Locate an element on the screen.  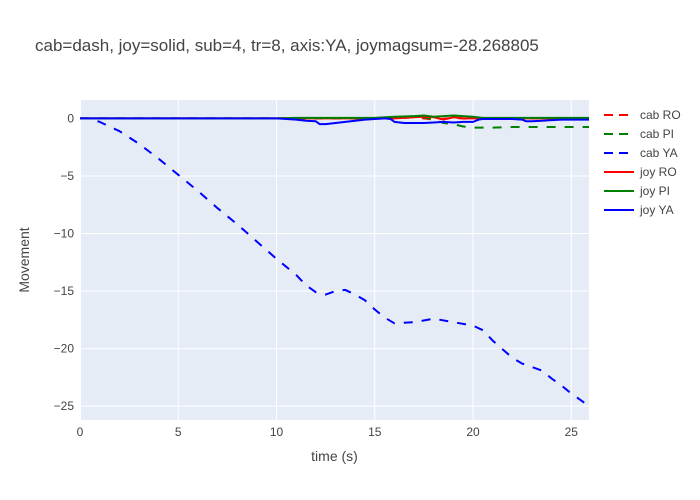
y-tick-label: −15 is located at coordinates (64, 291).